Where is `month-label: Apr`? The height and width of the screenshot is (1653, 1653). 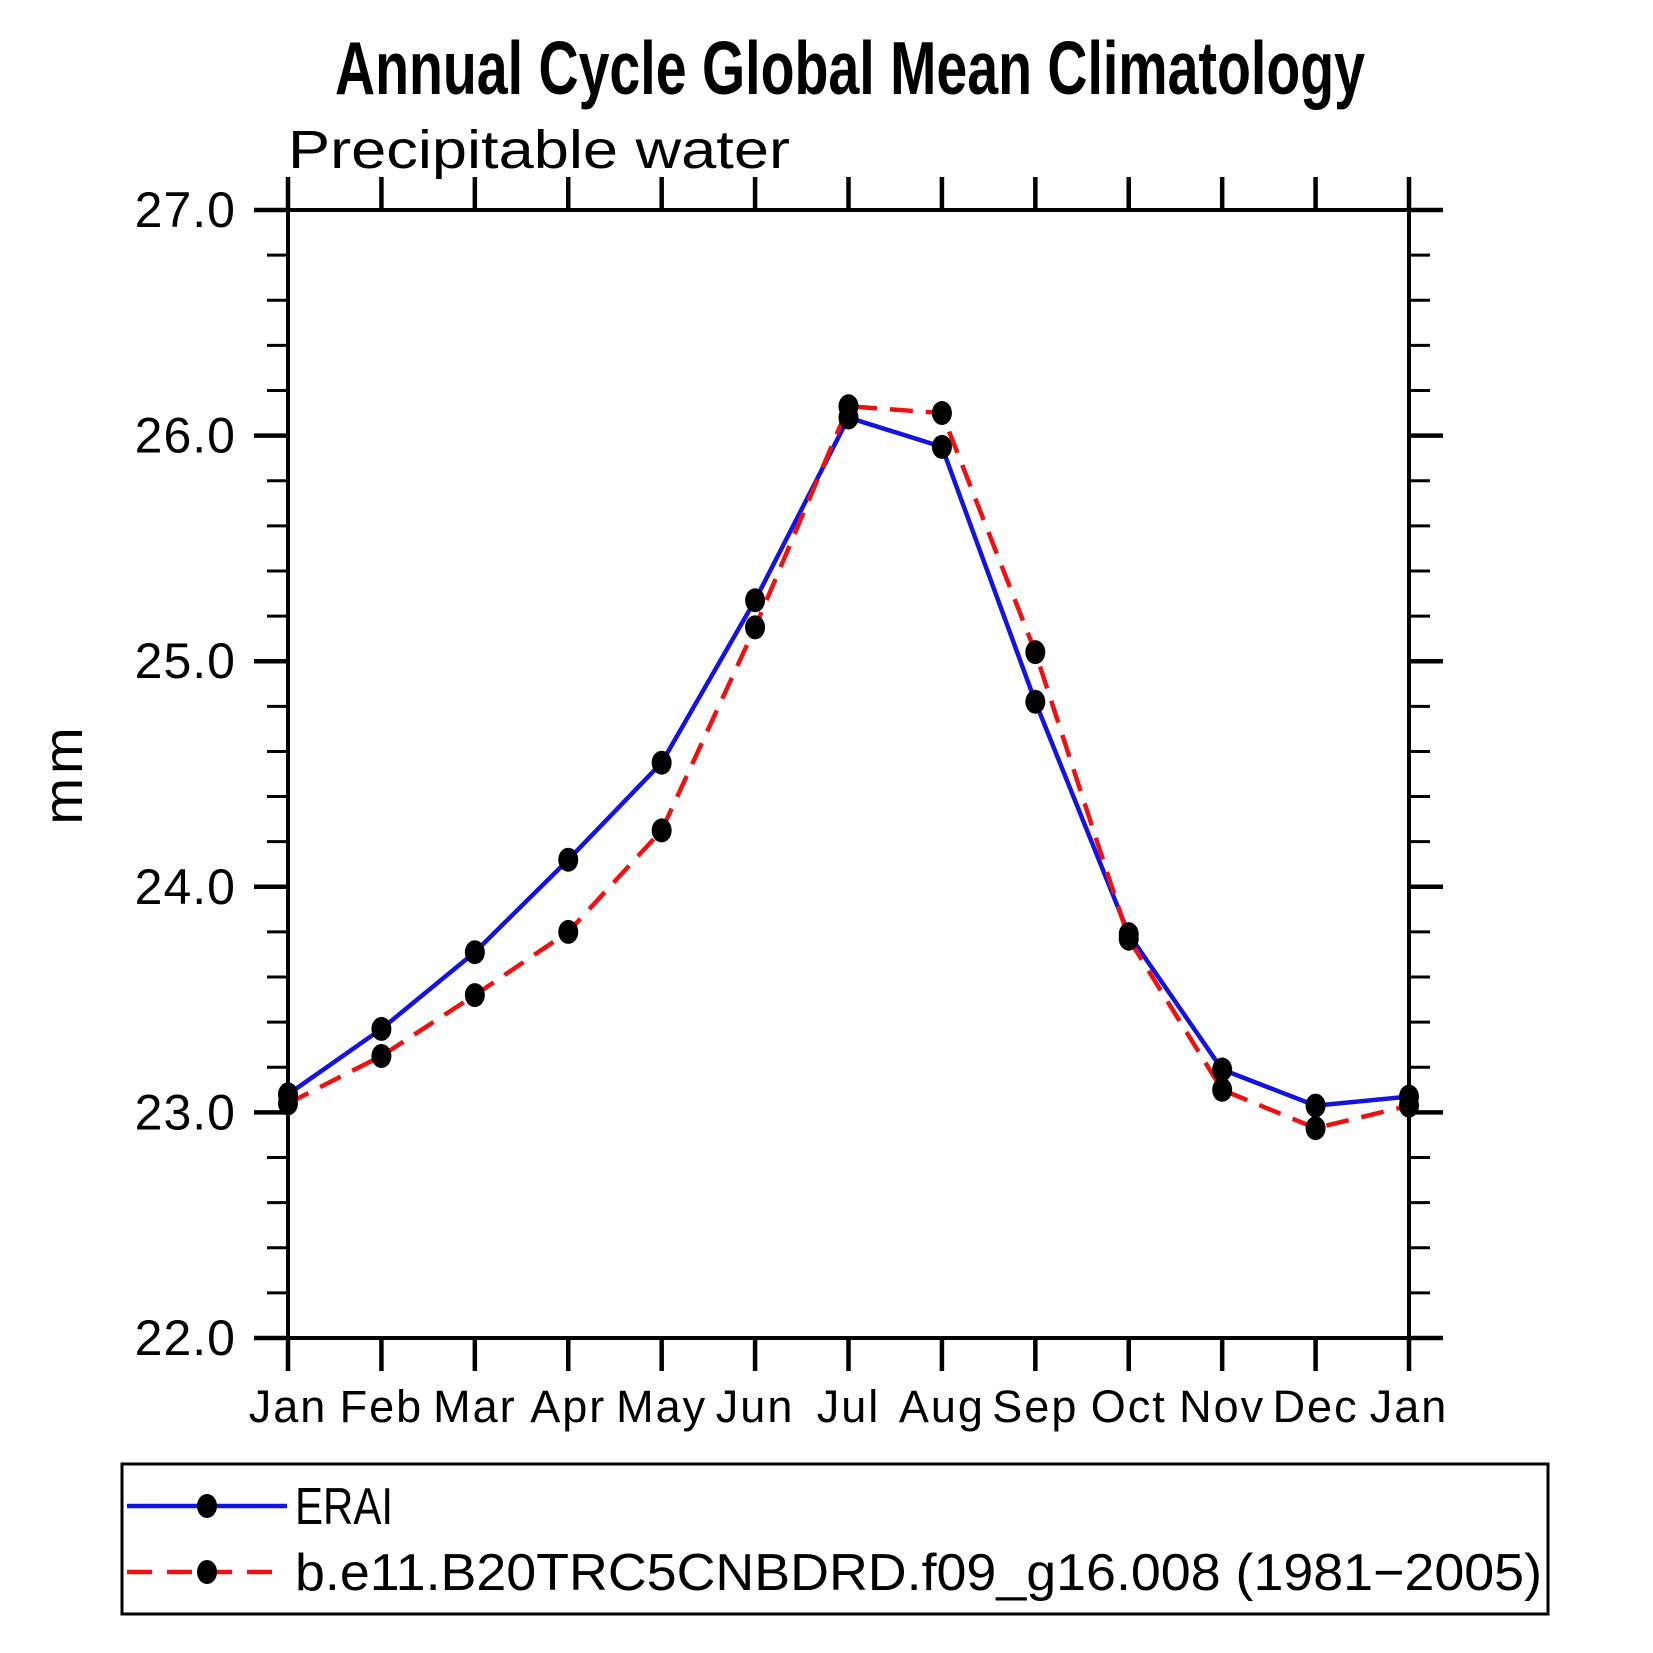 month-label: Apr is located at coordinates (568, 1406).